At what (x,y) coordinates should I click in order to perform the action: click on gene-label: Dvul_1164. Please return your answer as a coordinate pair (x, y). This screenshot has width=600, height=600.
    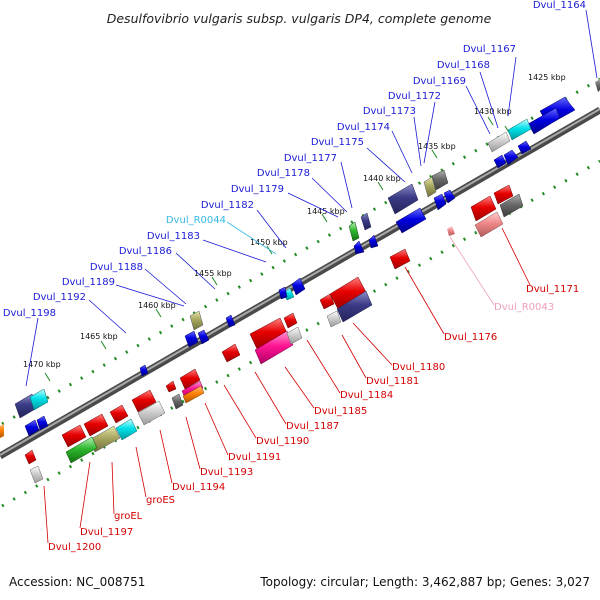
    Looking at the image, I should click on (559, 5).